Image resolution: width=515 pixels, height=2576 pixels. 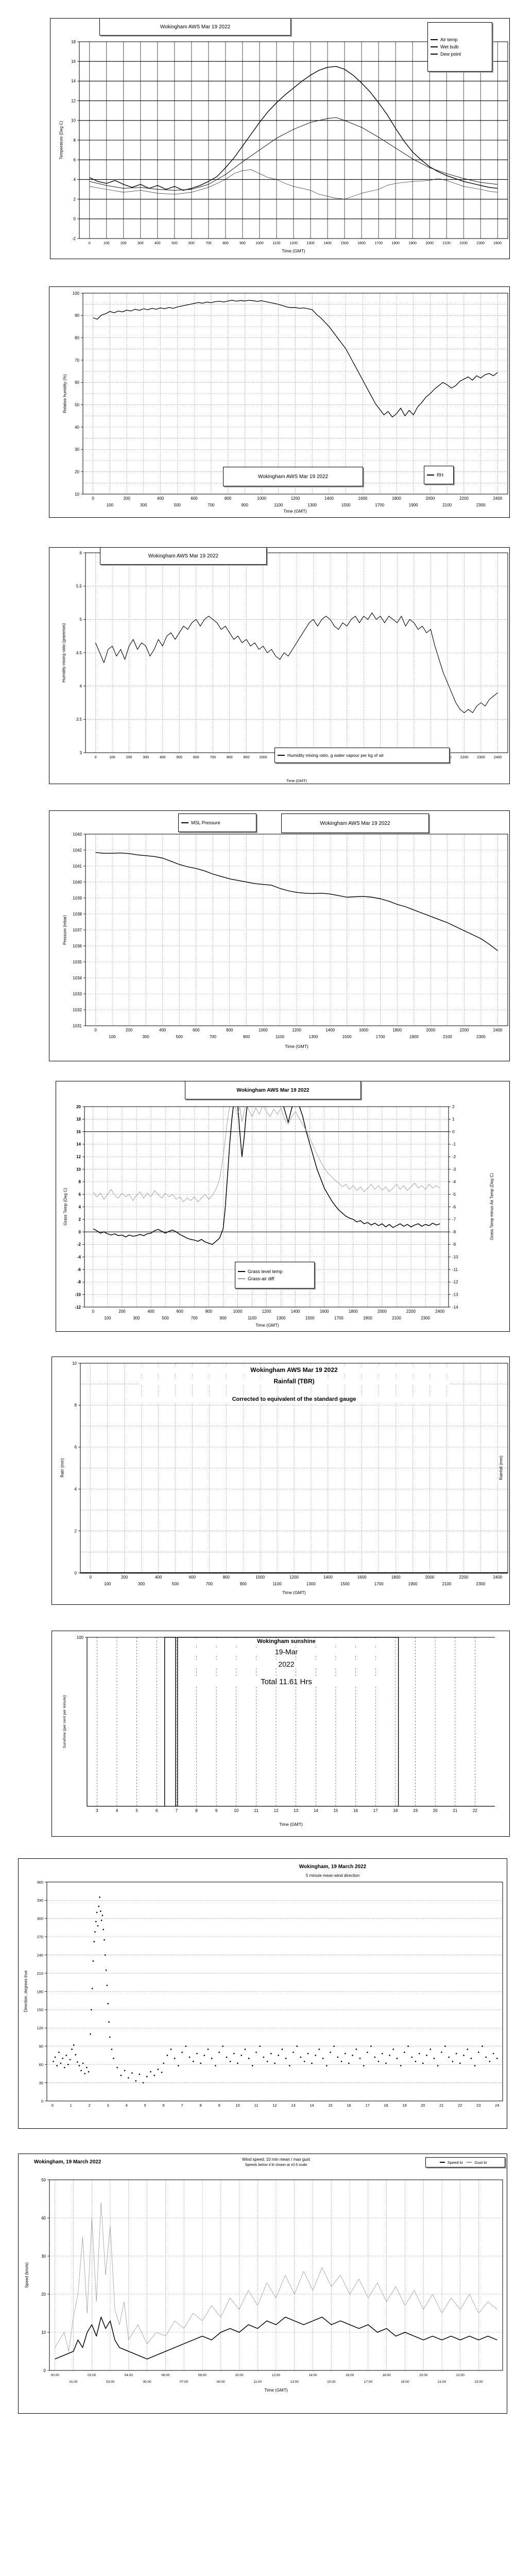 What do you see at coordinates (40, 1973) in the screenshot?
I see `svg-text: 210` at bounding box center [40, 1973].